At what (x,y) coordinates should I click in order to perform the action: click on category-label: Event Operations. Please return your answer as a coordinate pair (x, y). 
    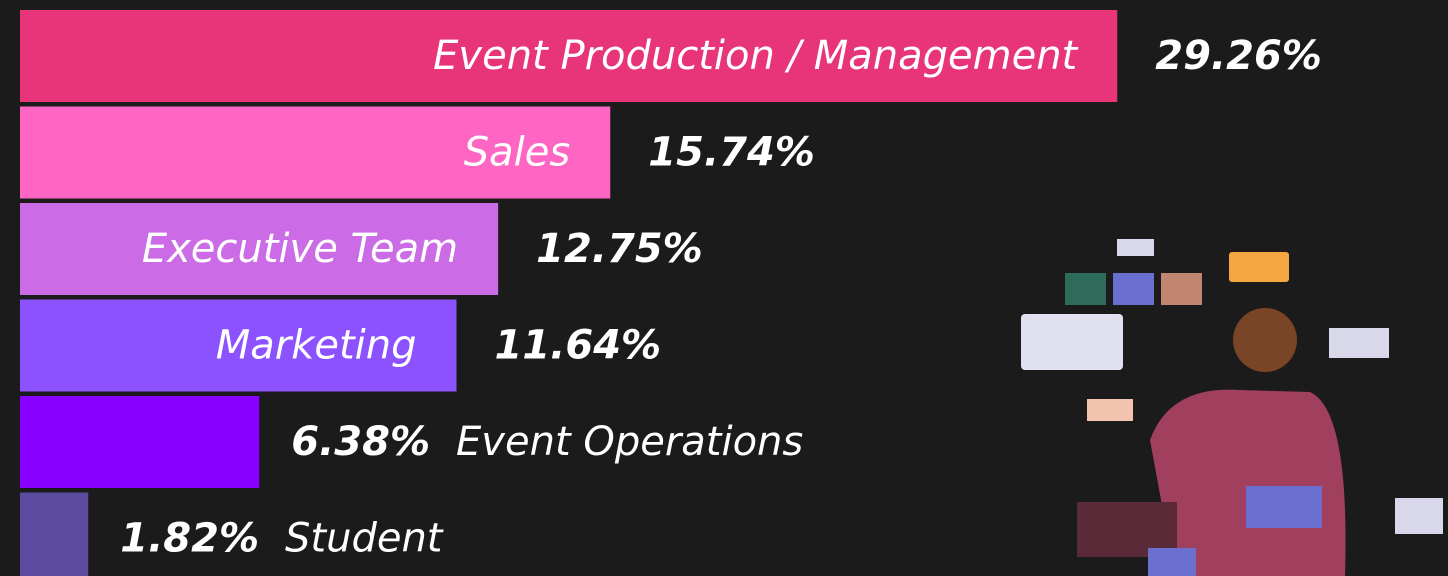
    Looking at the image, I should click on (629, 442).